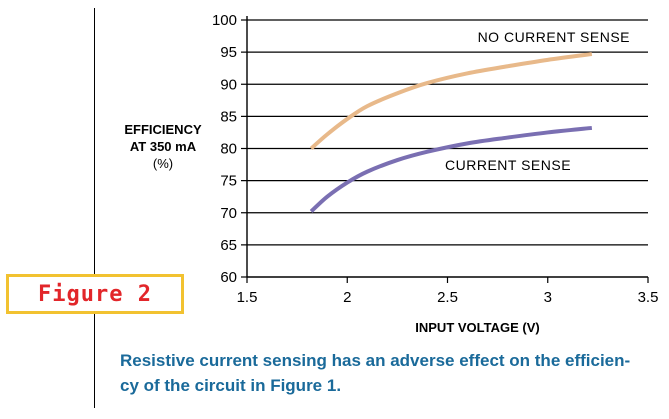 Image resolution: width=669 pixels, height=419 pixels. I want to click on figure-label: Figure 2, so click(95, 294).